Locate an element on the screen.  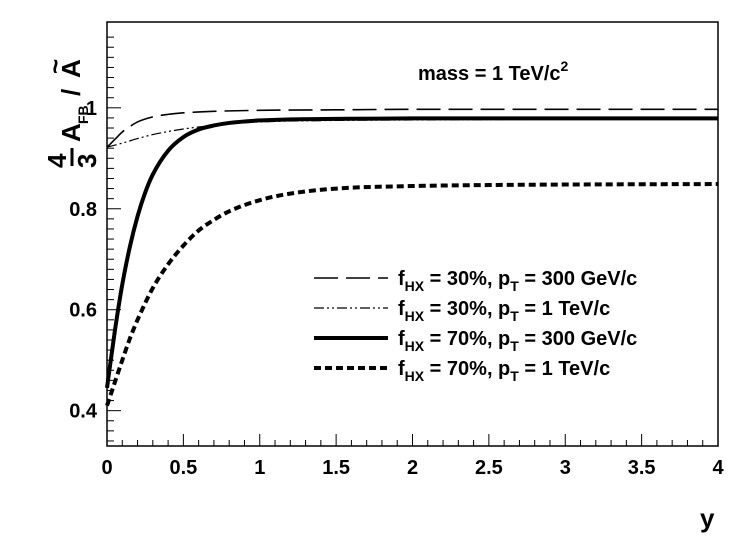
legend-label-2: fHX = 30%, pT = 1 TeV/c is located at coordinates (504, 311).